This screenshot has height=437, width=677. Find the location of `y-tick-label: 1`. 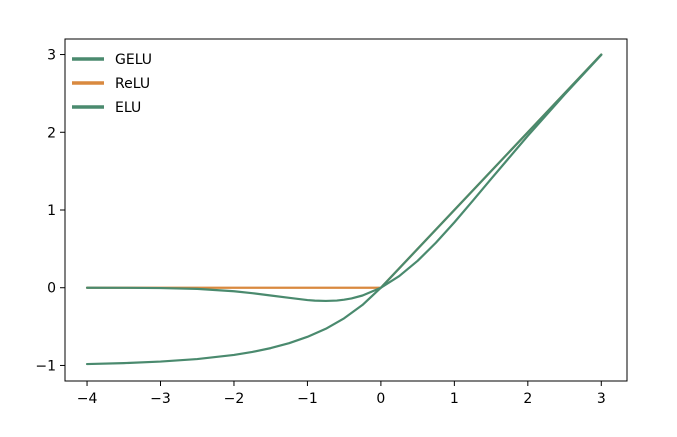

y-tick-label: 1 is located at coordinates (51, 211).